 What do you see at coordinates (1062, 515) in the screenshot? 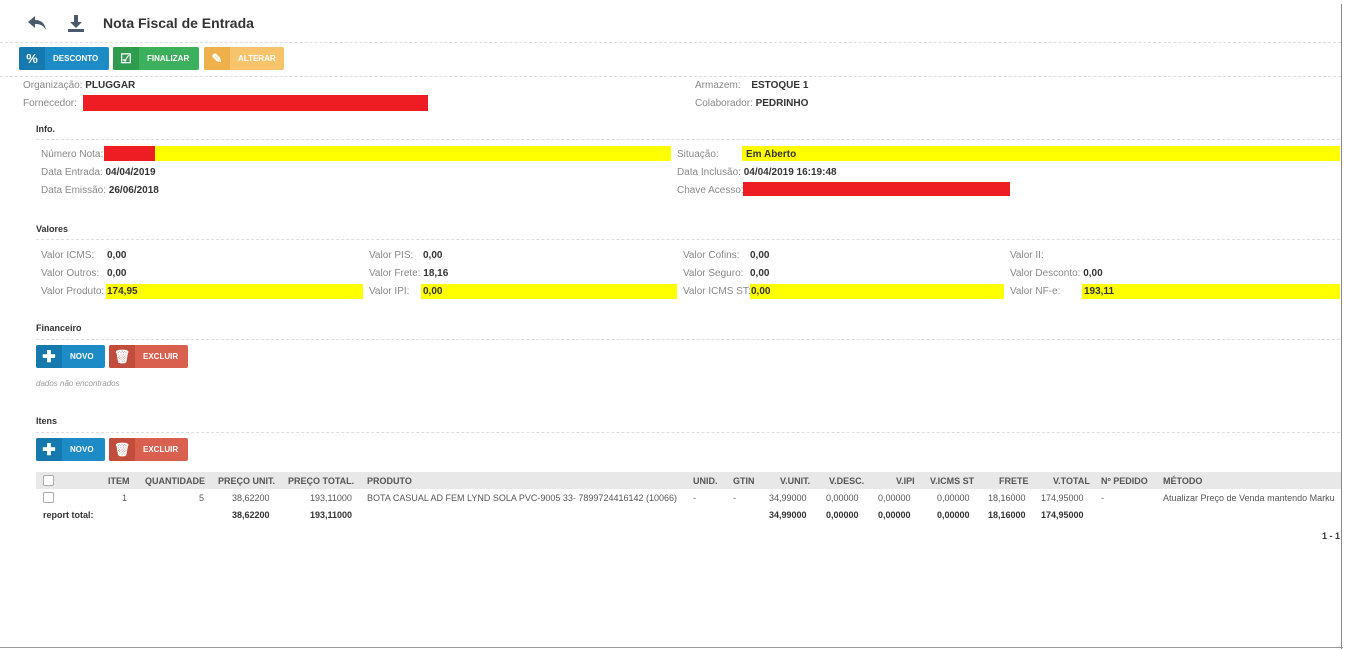
I see `total-v-total: 174,95000` at bounding box center [1062, 515].